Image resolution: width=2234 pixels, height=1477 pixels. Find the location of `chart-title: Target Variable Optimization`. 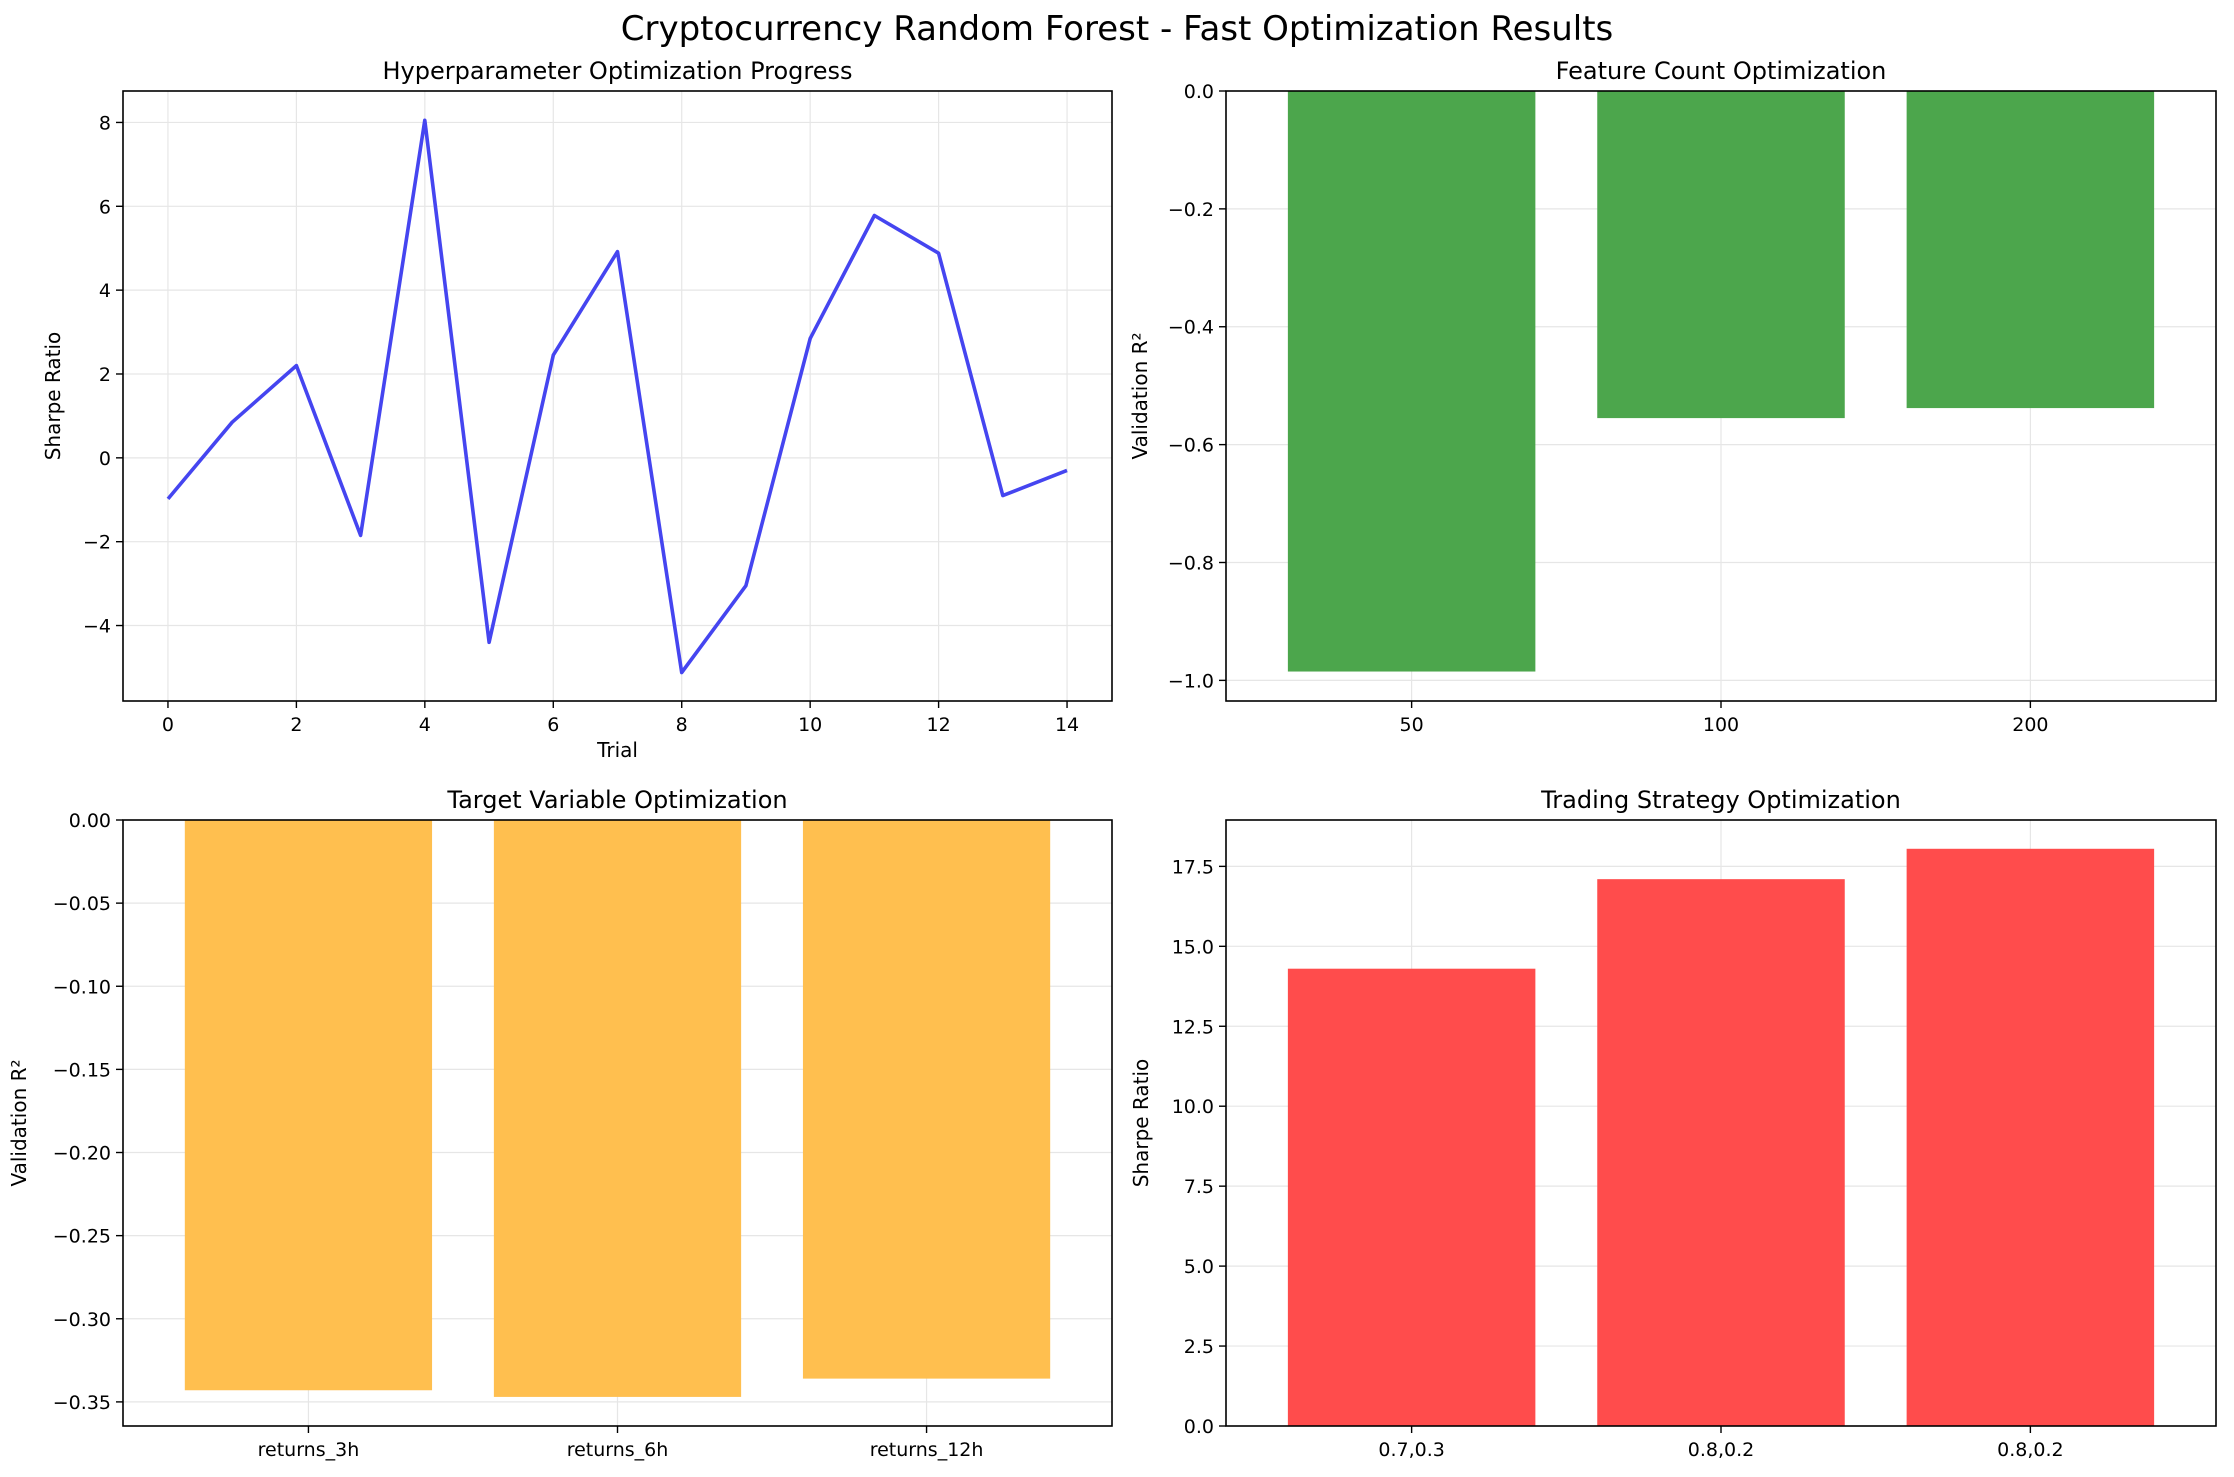

chart-title: Target Variable Optimization is located at coordinates (616, 800).